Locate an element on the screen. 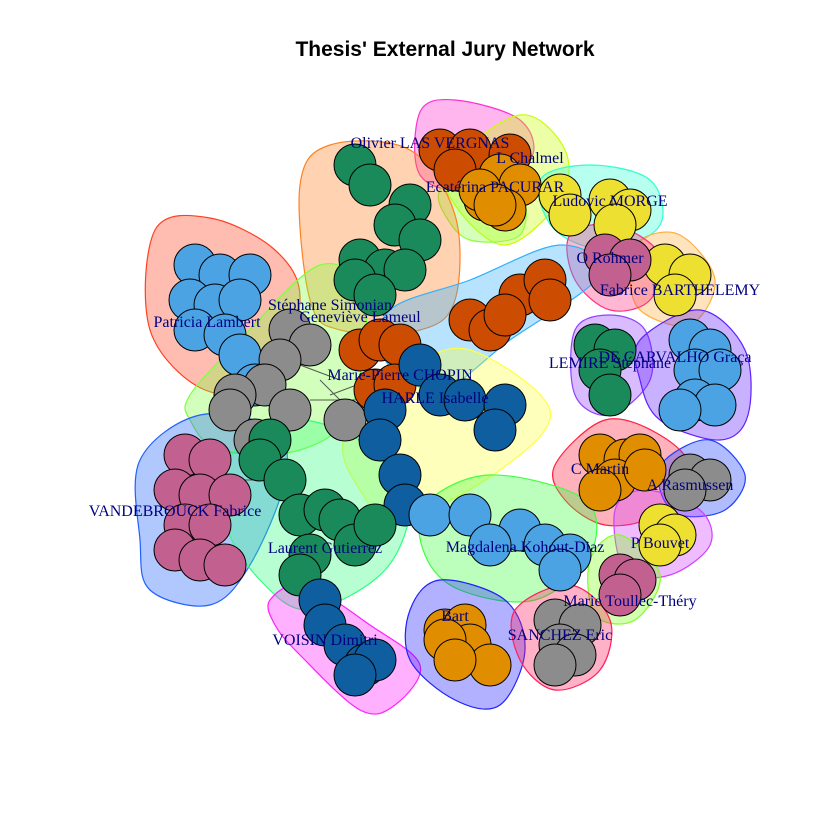 The height and width of the screenshot is (840, 840). community-label: Stéphane Simonian is located at coordinates (330, 305).